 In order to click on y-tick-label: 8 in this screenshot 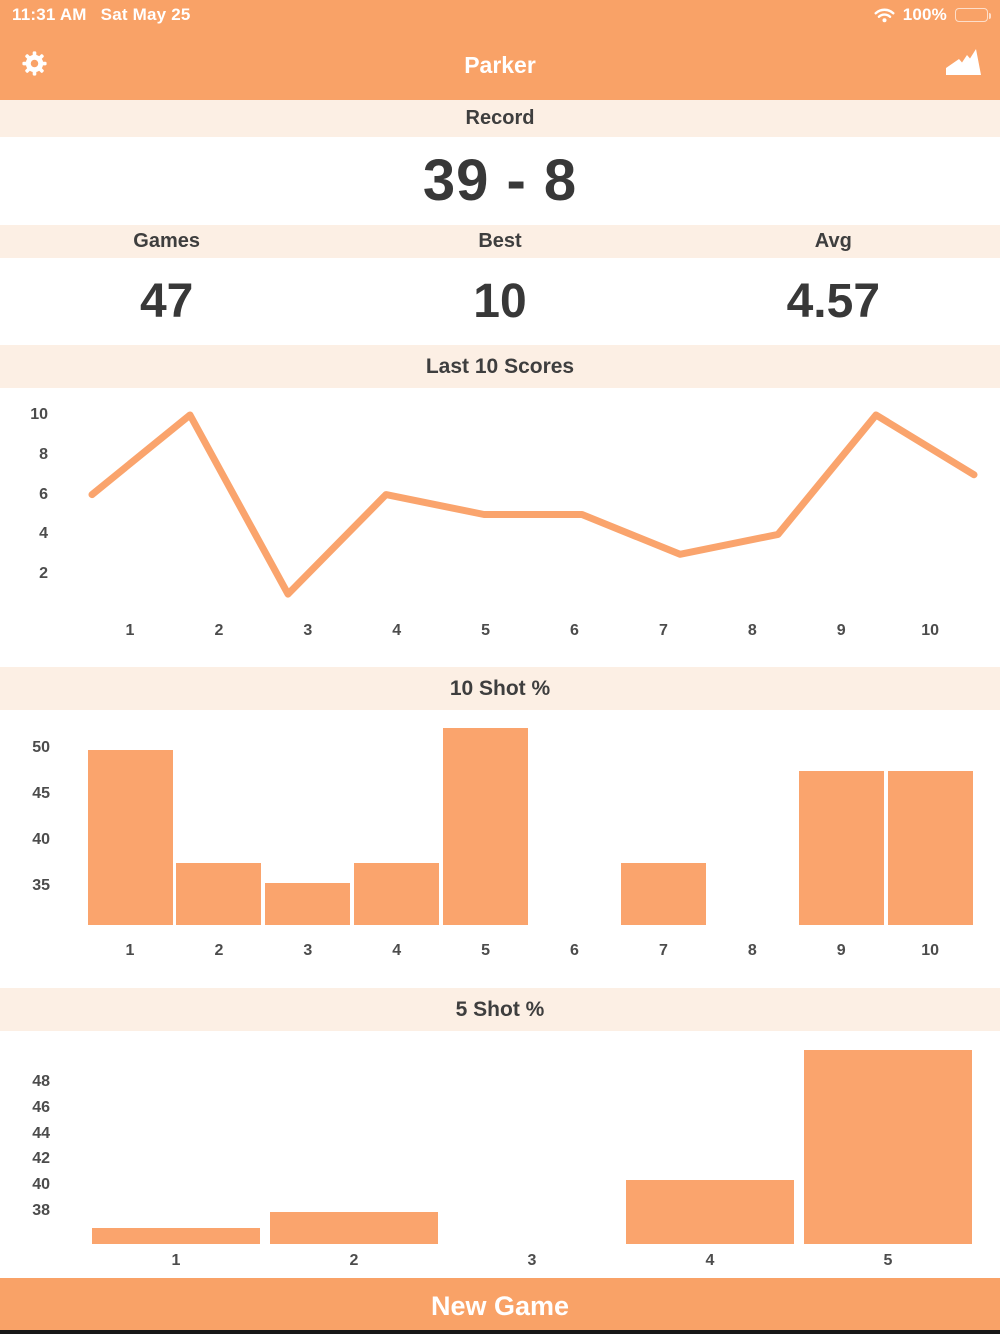, I will do `click(43, 454)`.